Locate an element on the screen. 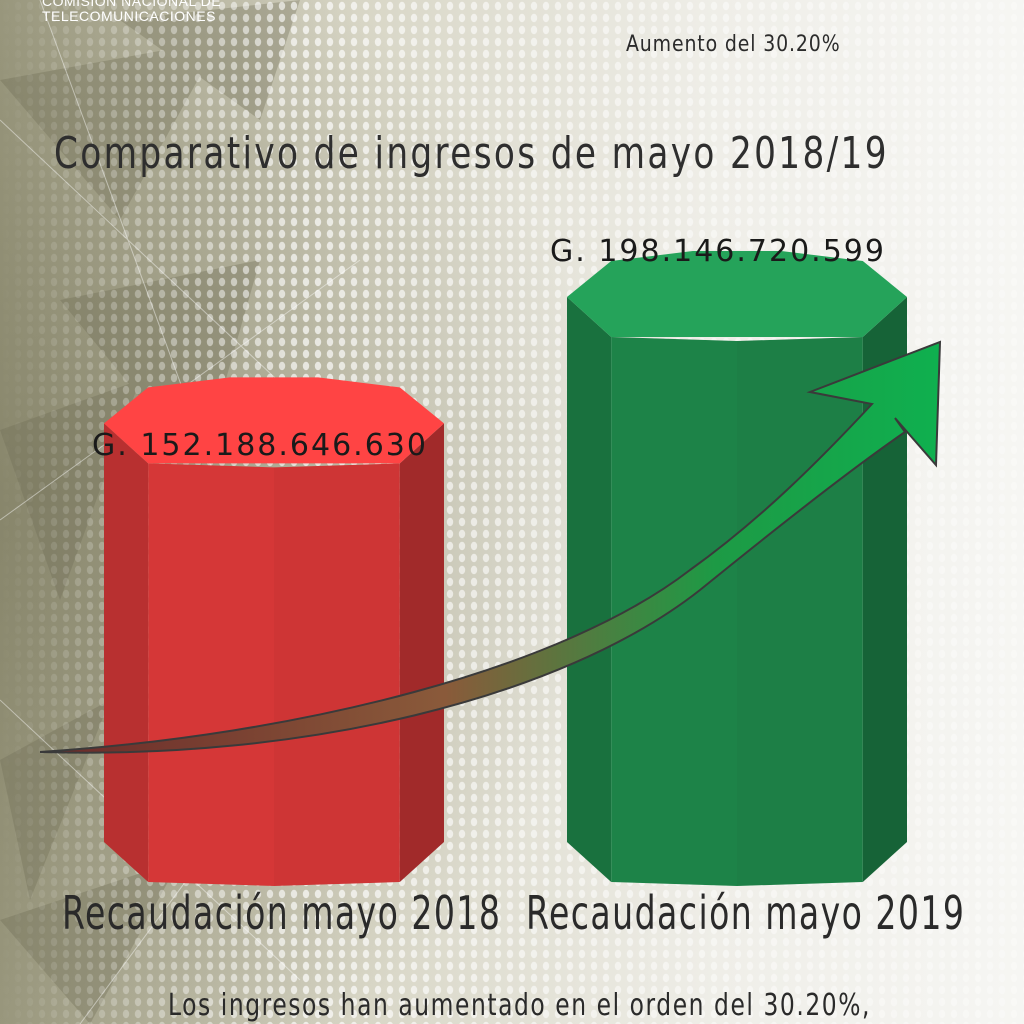 The image size is (1024, 1024). bar-2018-right-face is located at coordinates (421, 652).